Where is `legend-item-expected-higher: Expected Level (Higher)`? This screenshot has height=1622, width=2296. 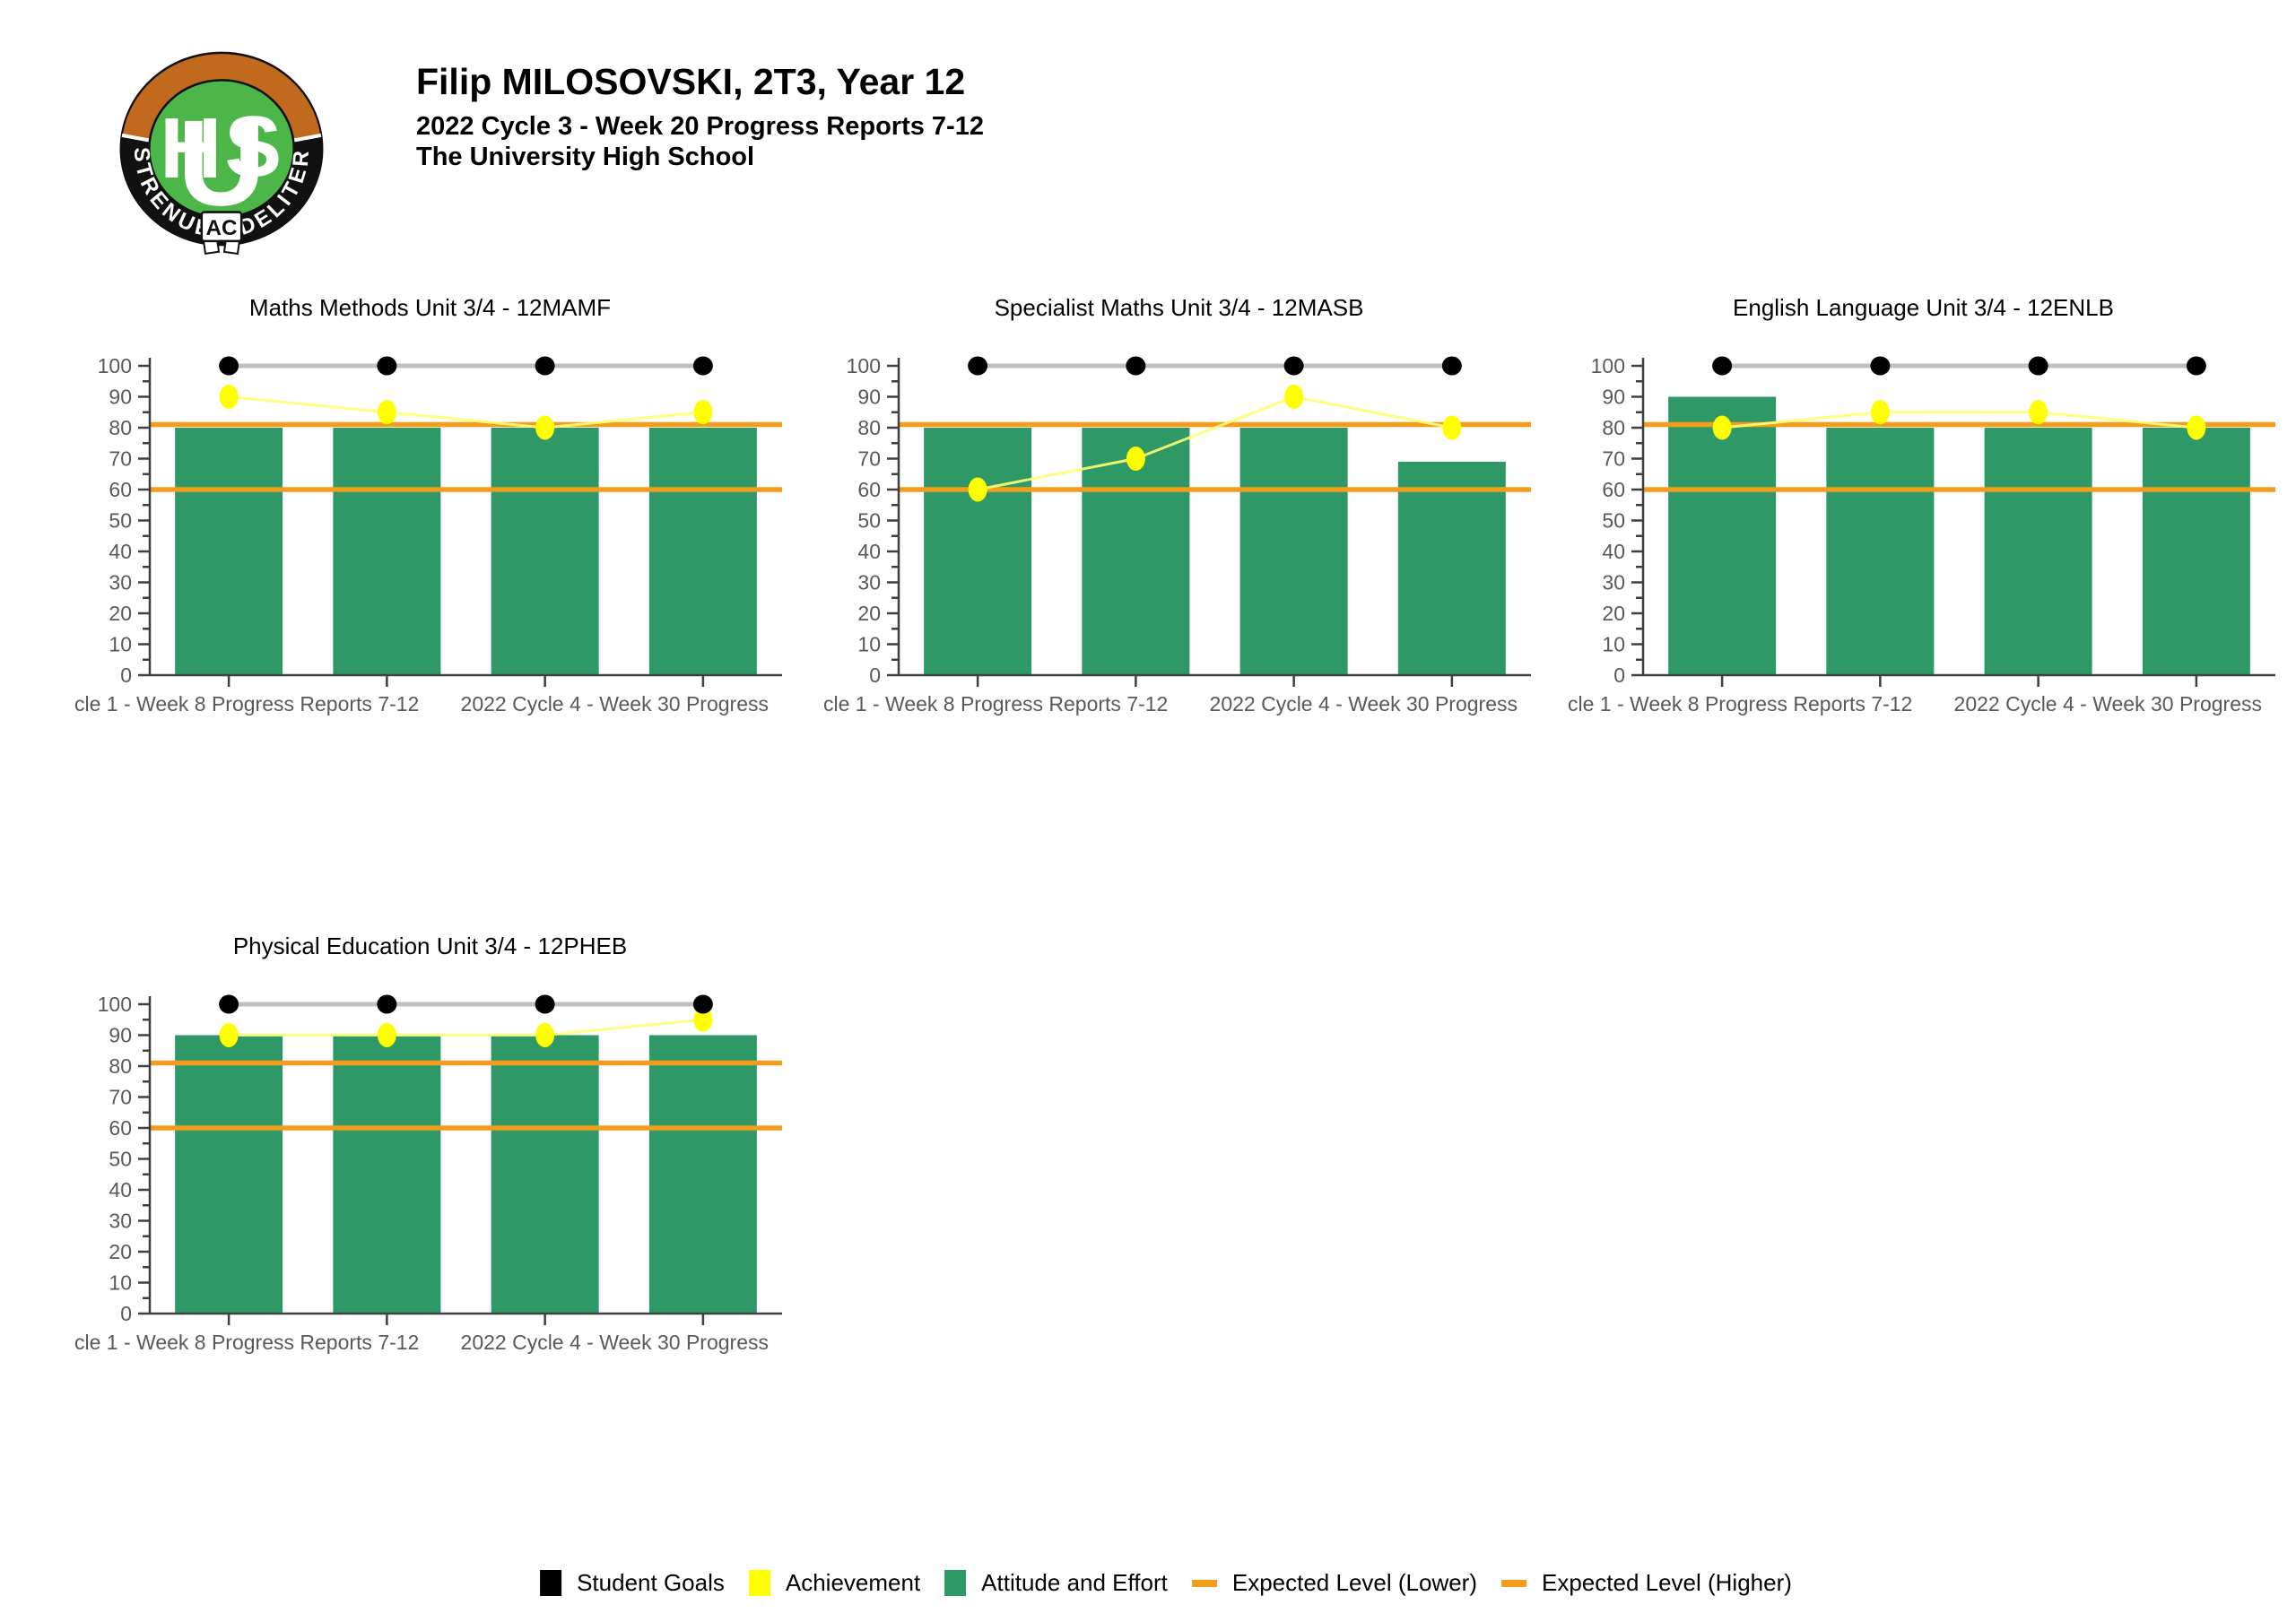 legend-item-expected-higher: Expected Level (Higher) is located at coordinates (1646, 1583).